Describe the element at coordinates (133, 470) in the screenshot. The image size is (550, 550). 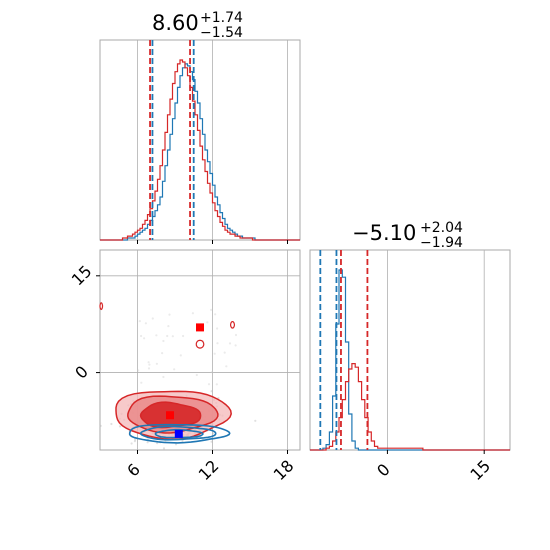
I see `tick-label-param1: 6` at that location.